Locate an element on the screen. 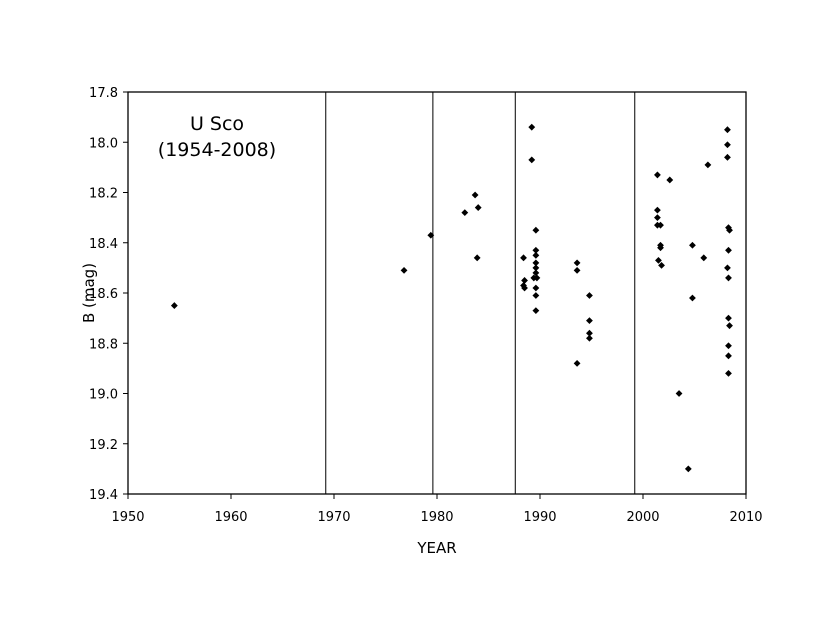 This screenshot has height=642, width=830. annotation-line-2: (1954-2008) is located at coordinates (217, 150).